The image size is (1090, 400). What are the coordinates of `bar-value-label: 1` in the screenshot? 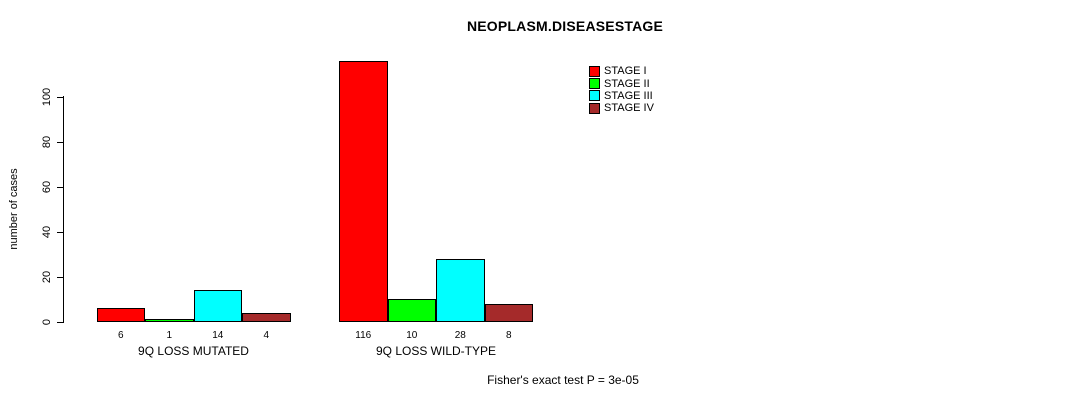 It's located at (169, 335).